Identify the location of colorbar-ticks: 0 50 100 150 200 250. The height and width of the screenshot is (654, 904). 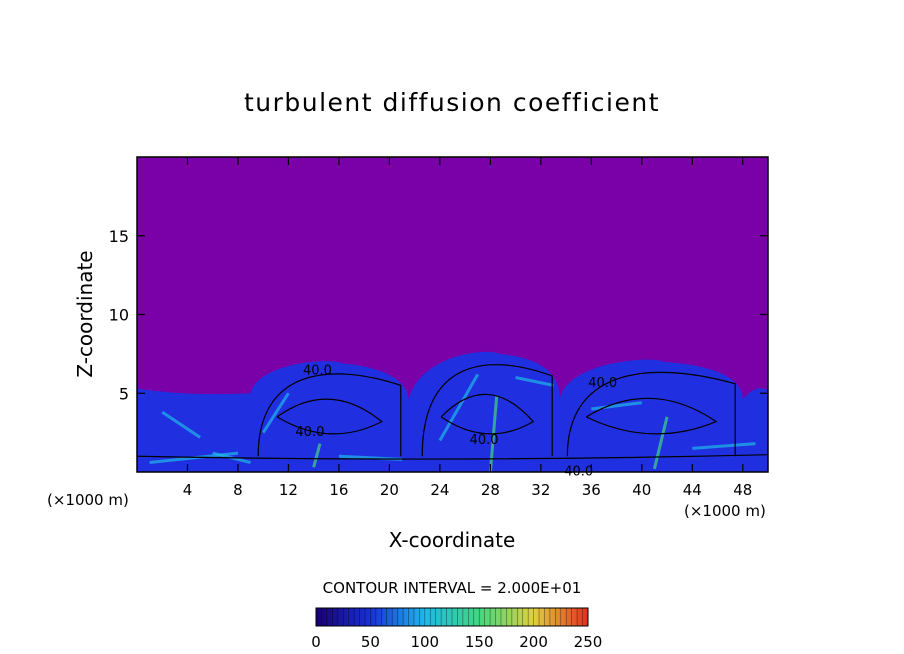
(456, 642).